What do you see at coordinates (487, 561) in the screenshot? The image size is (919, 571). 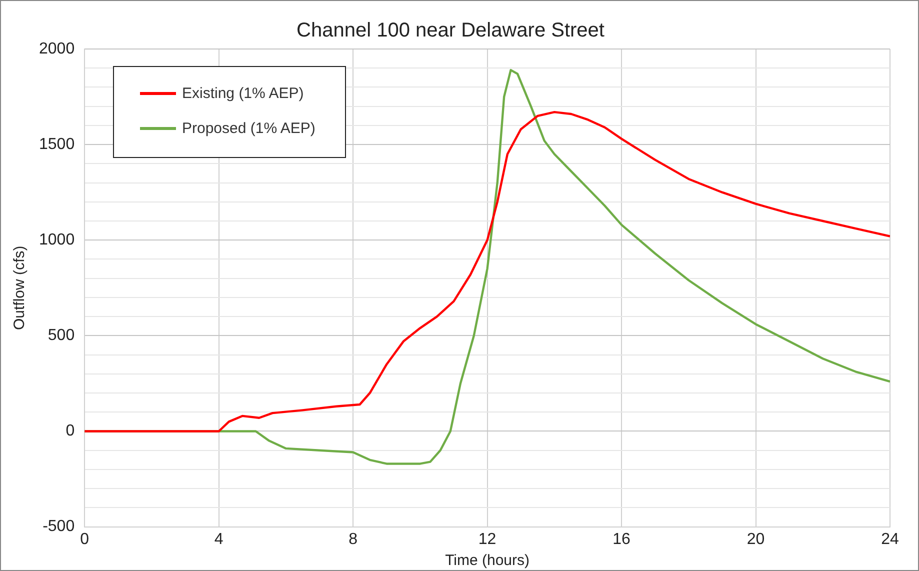 I see `x-axis-title: Time (hours)` at bounding box center [487, 561].